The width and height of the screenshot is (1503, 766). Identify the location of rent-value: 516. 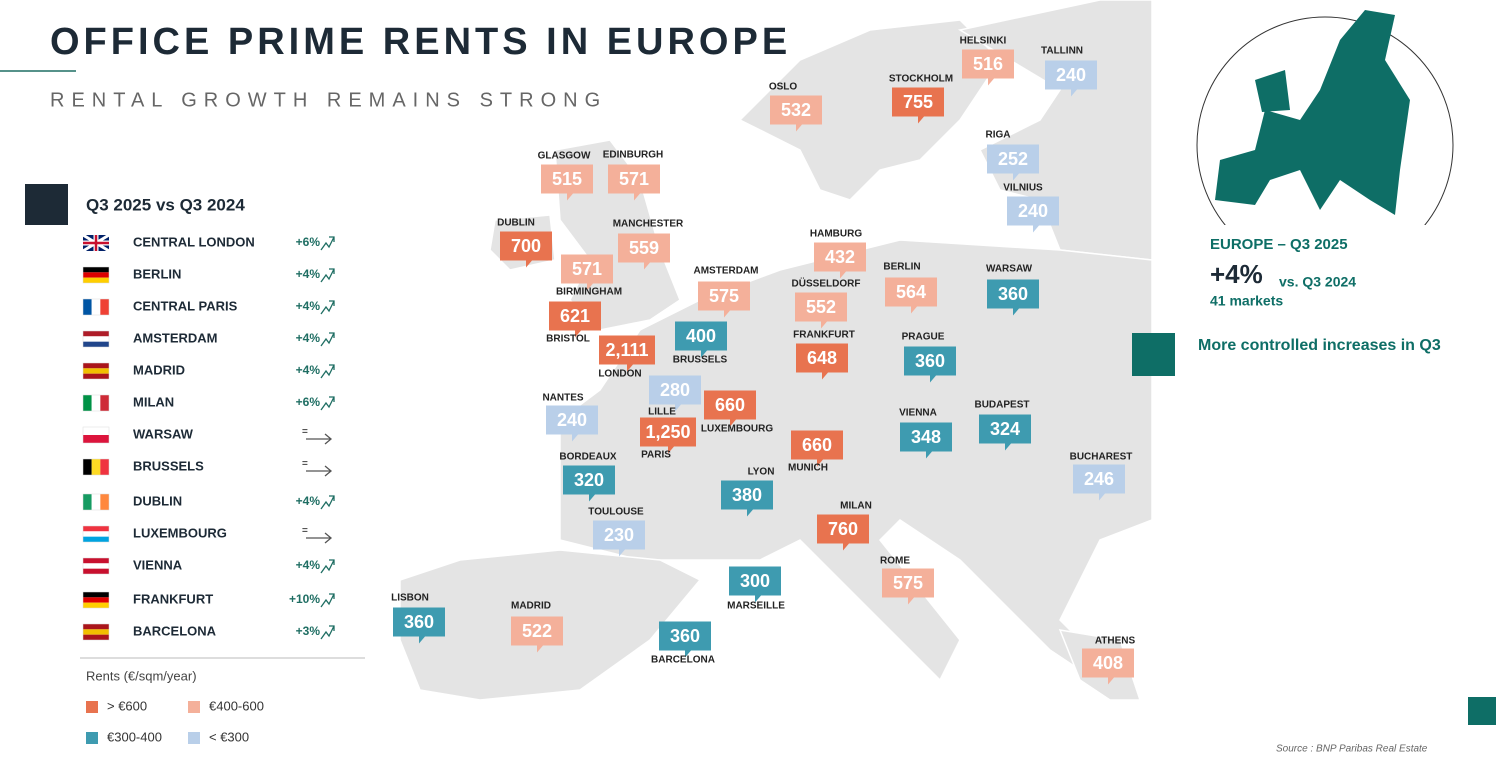
(988, 64).